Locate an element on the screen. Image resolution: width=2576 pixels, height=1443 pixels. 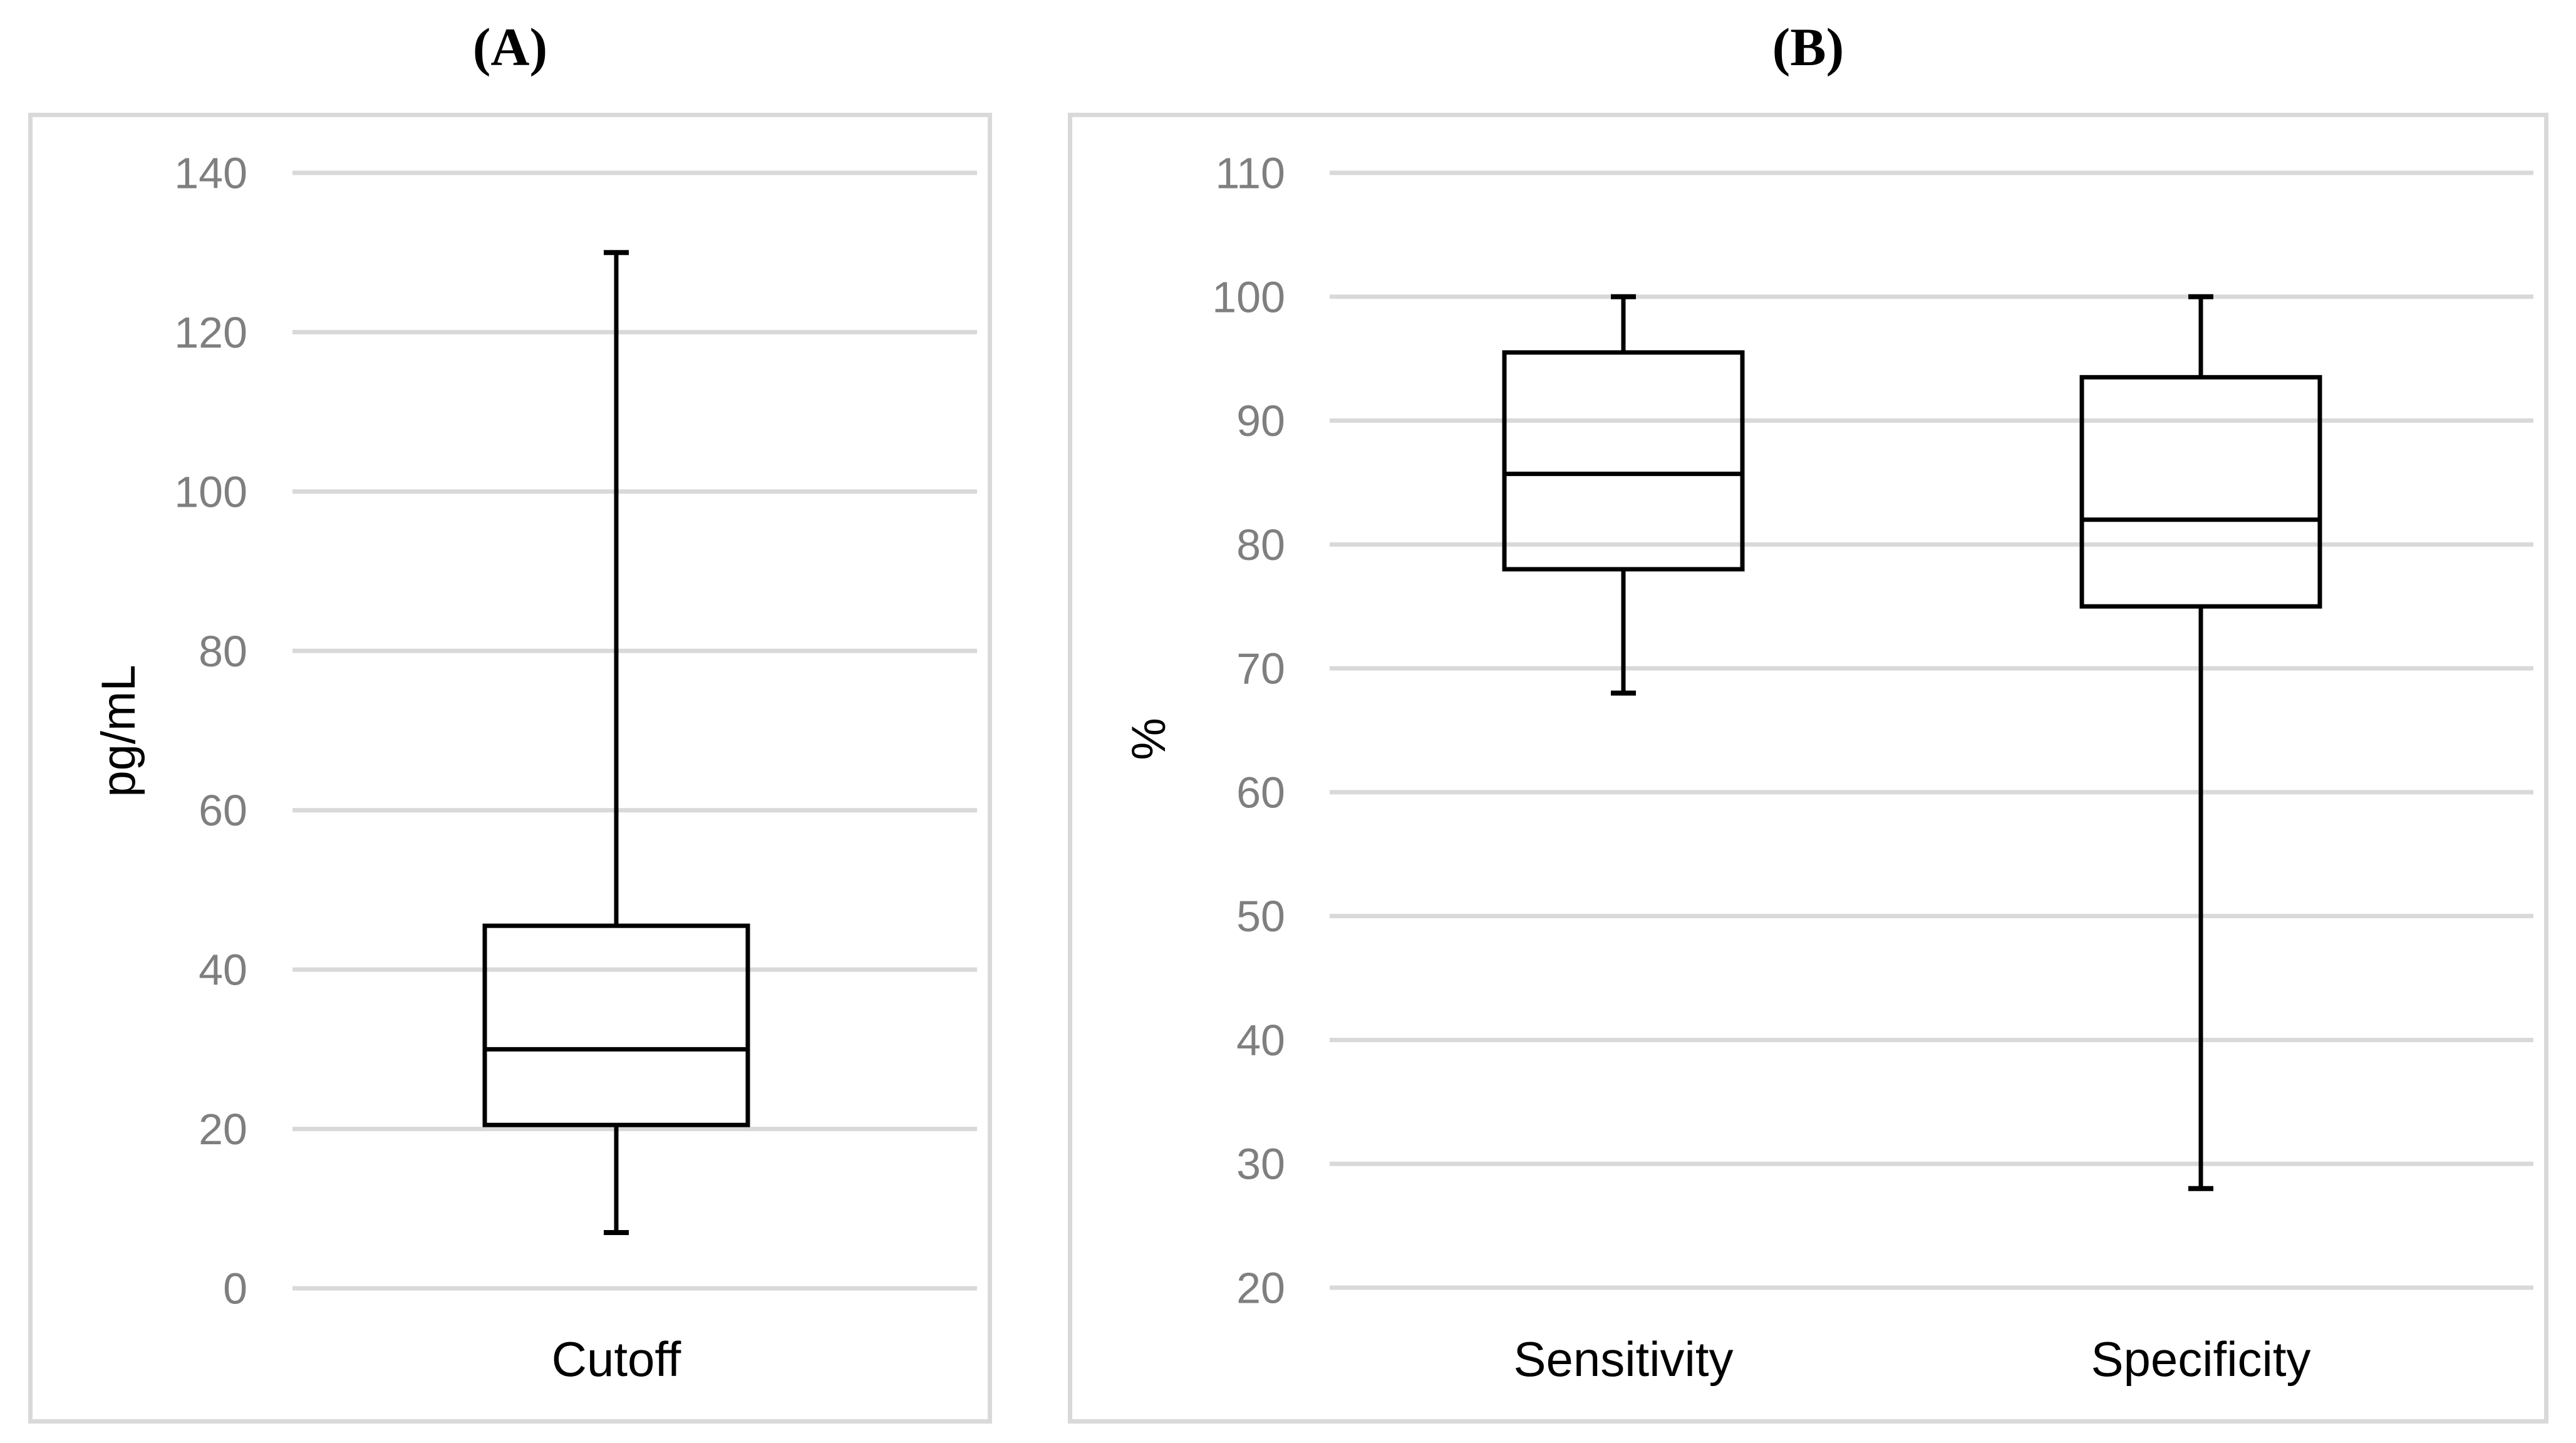
panel-b-title: (B) is located at coordinates (1808, 47).